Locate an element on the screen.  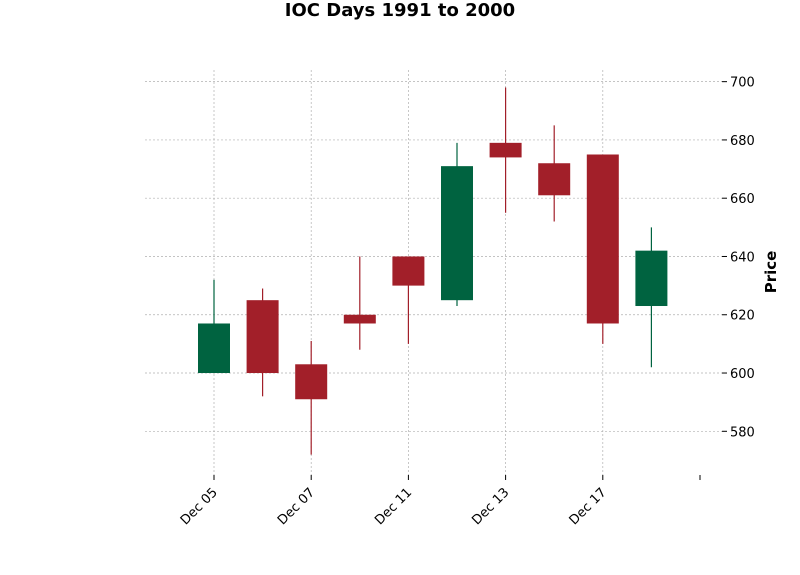
x-tick-label: Dec 07 is located at coordinates (296, 506).